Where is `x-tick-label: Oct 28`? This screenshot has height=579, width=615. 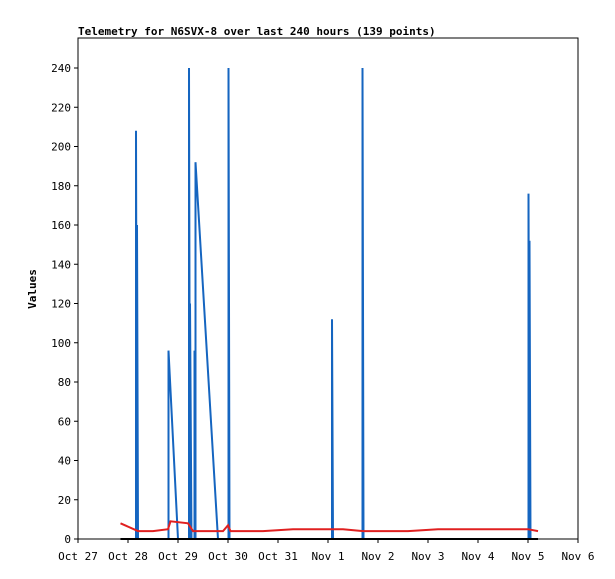 x-tick-label: Oct 28 is located at coordinates (128, 556).